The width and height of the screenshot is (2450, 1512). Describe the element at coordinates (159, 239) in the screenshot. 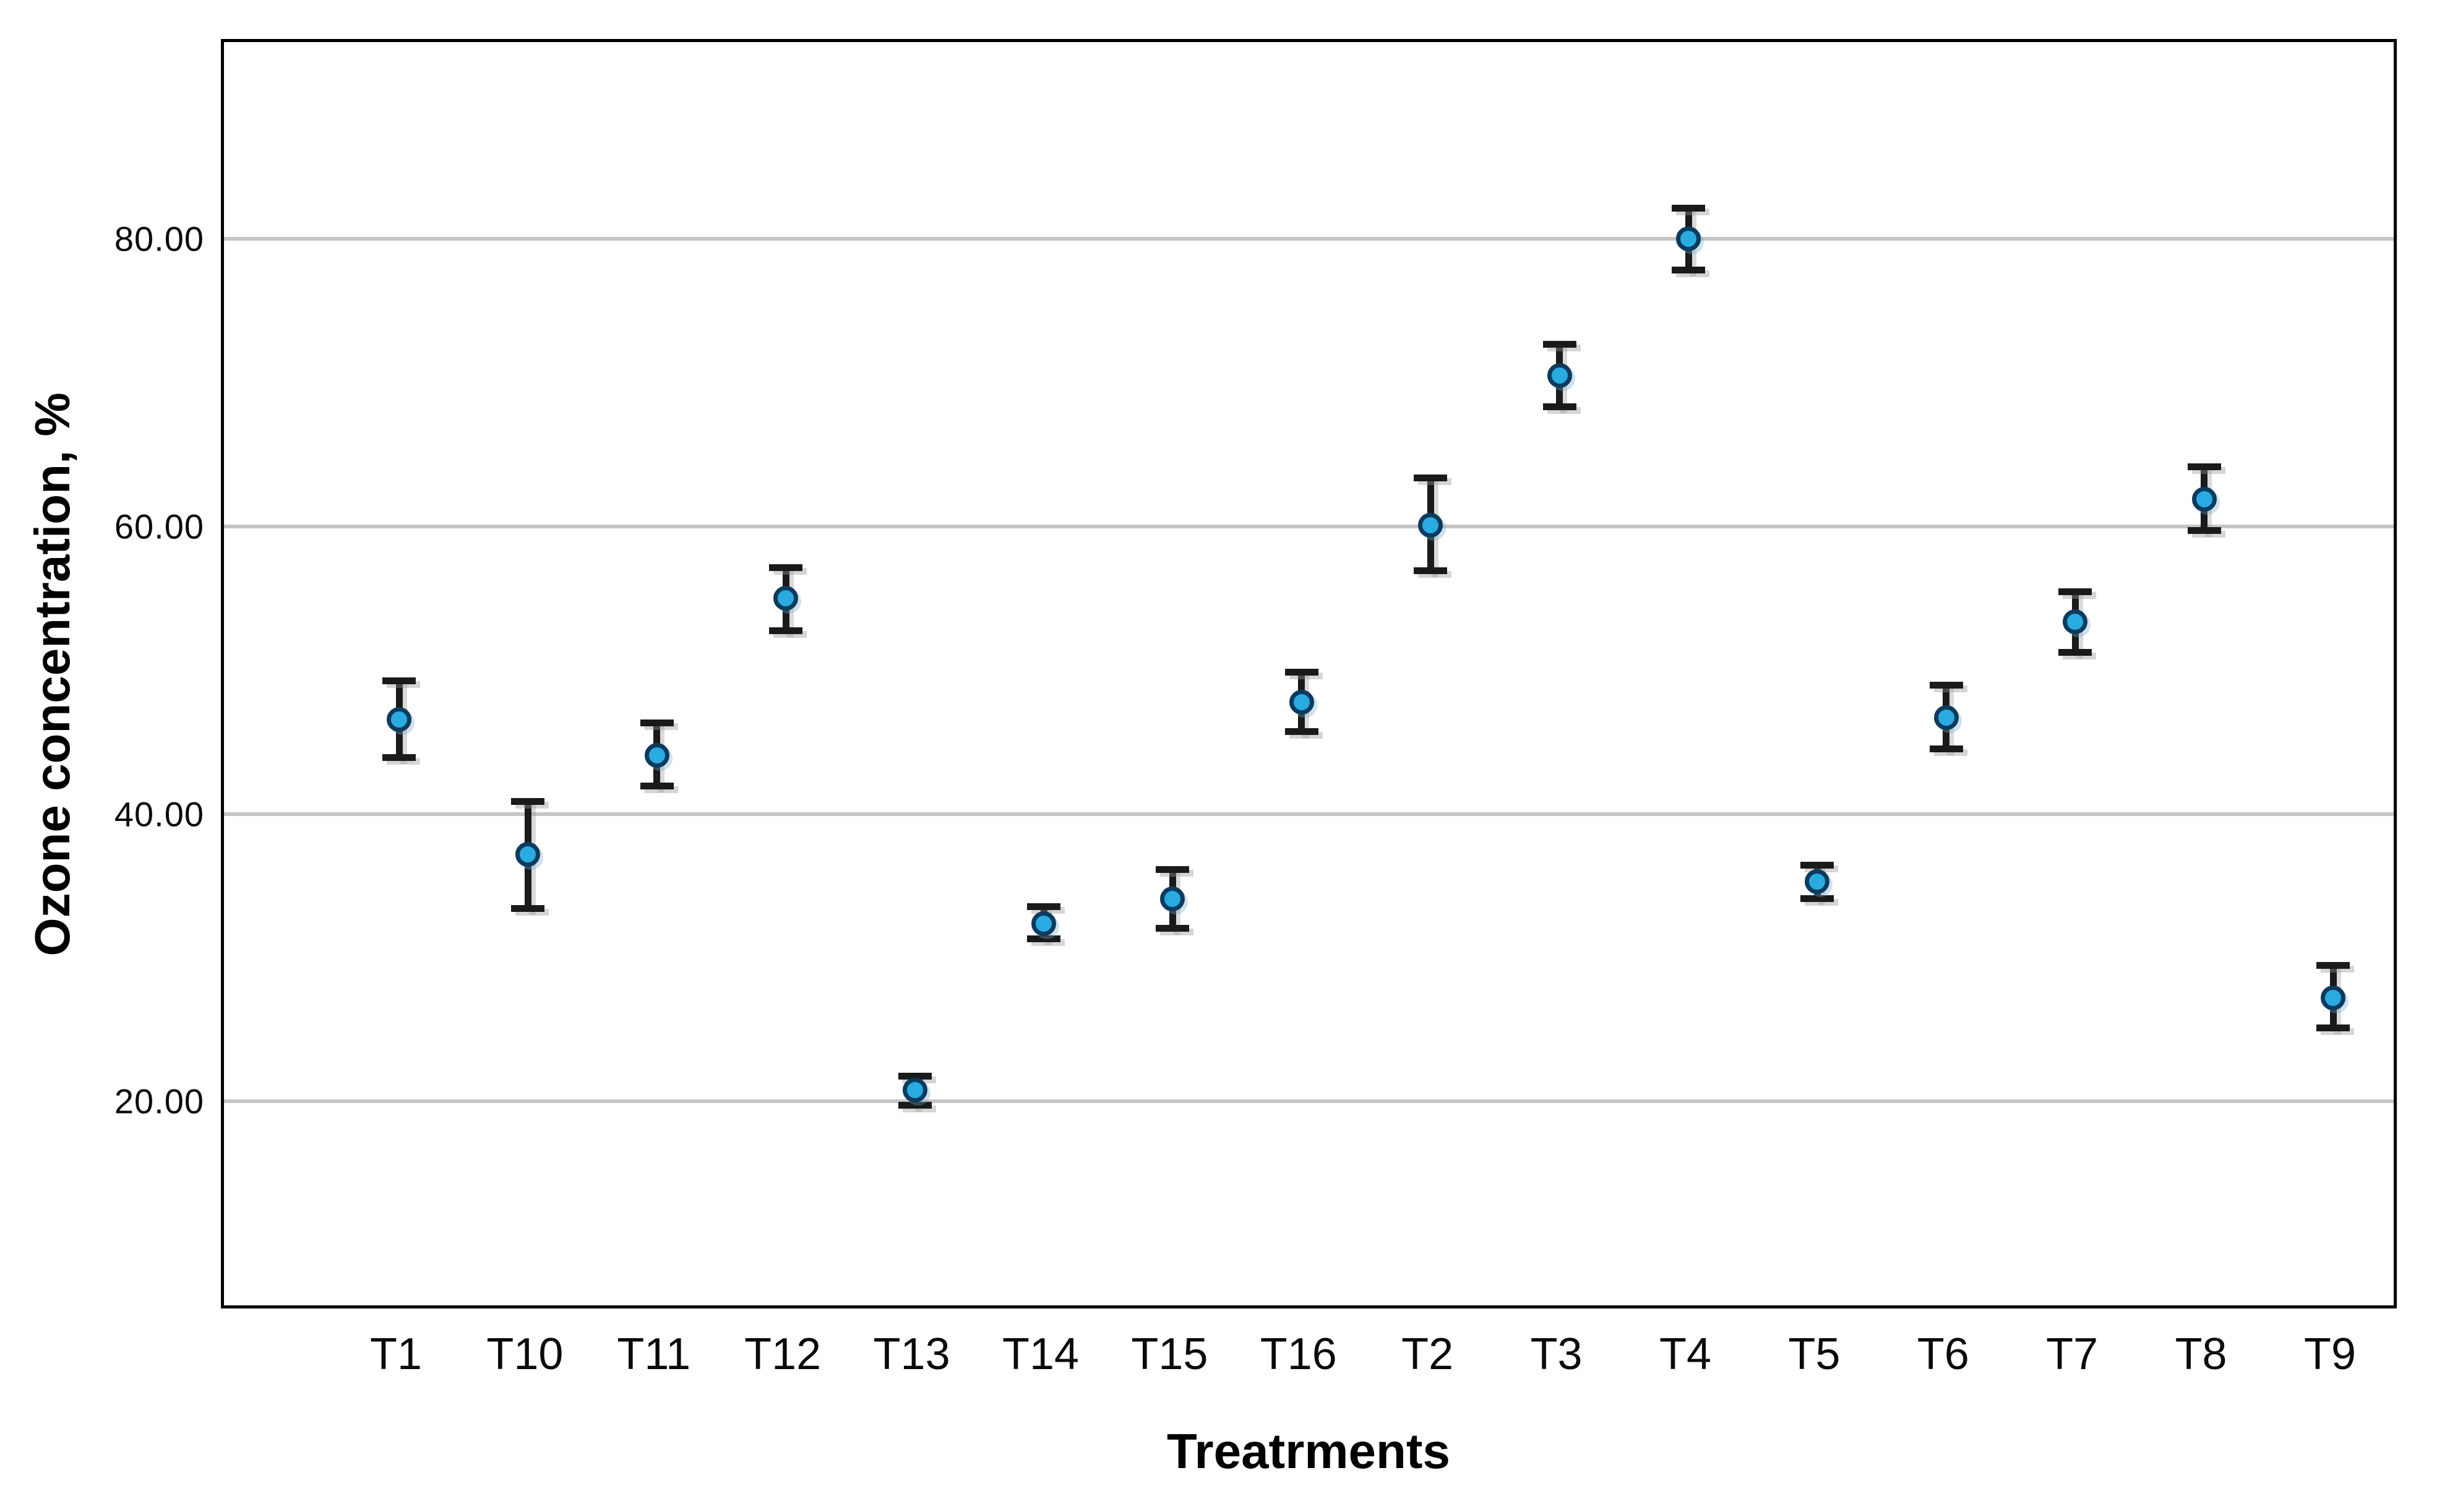

I see `y-tick-label: 80.00` at that location.